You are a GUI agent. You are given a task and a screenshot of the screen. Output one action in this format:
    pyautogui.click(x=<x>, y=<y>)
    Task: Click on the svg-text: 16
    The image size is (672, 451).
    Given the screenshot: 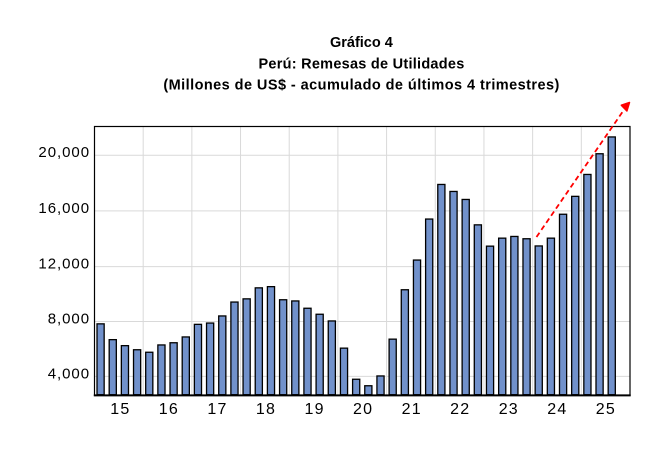 What is the action you would take?
    pyautogui.click(x=169, y=409)
    